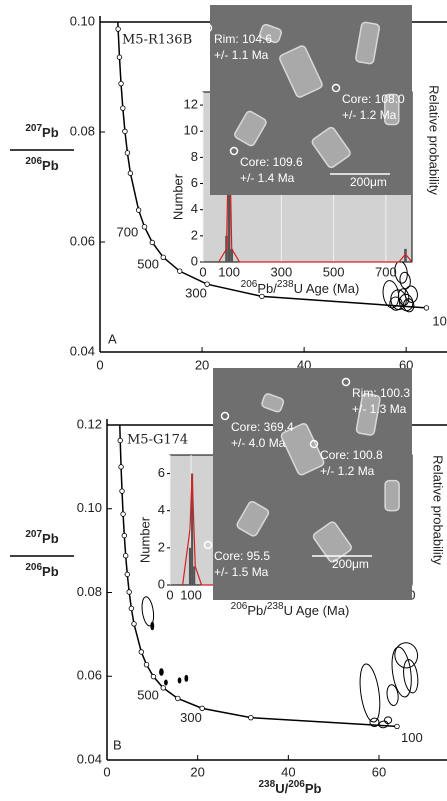 Image resolution: width=447 pixels, height=801 pixels. What do you see at coordinates (33, 534) in the screenshot?
I see `label-part: 207` at bounding box center [33, 534].